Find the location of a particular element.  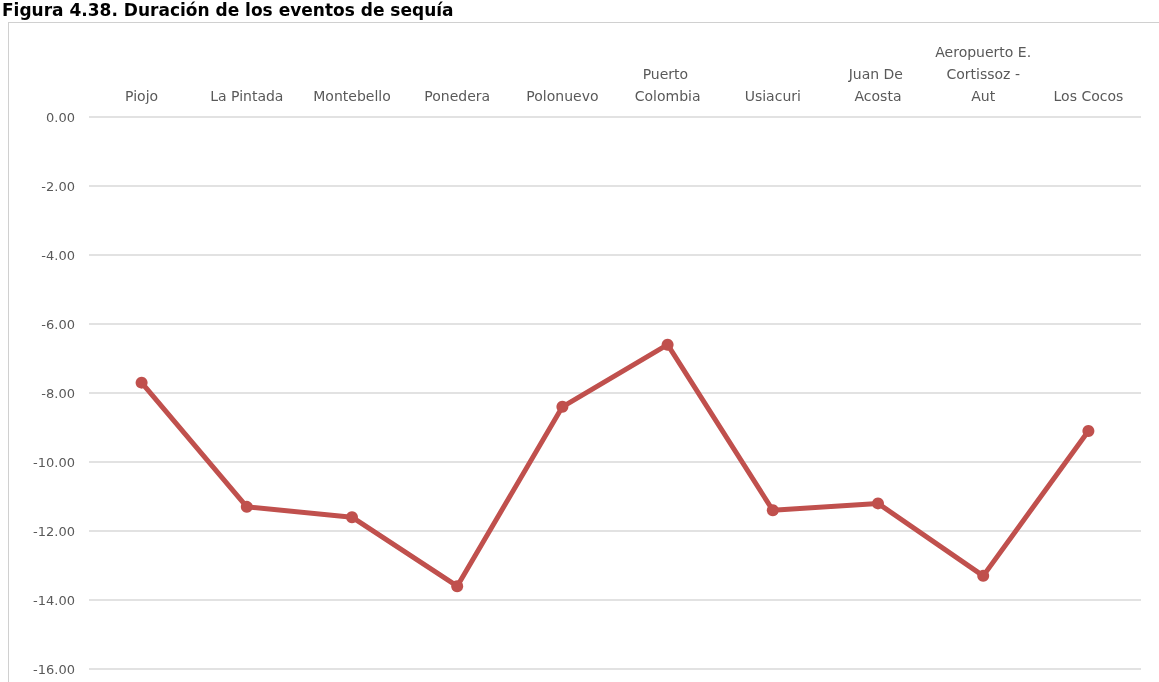

chart-title: Figura 4.38. Duración de los eventos de sequía is located at coordinates (228, 11).